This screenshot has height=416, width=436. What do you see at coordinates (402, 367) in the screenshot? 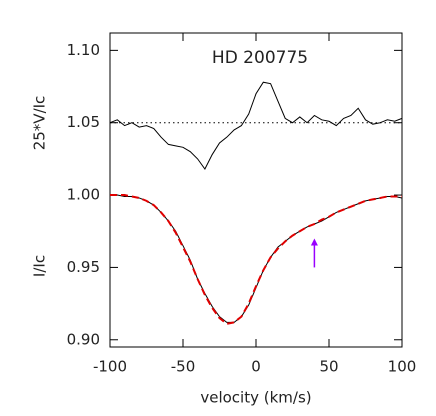
I see `x-tick-label: 100` at bounding box center [402, 367].